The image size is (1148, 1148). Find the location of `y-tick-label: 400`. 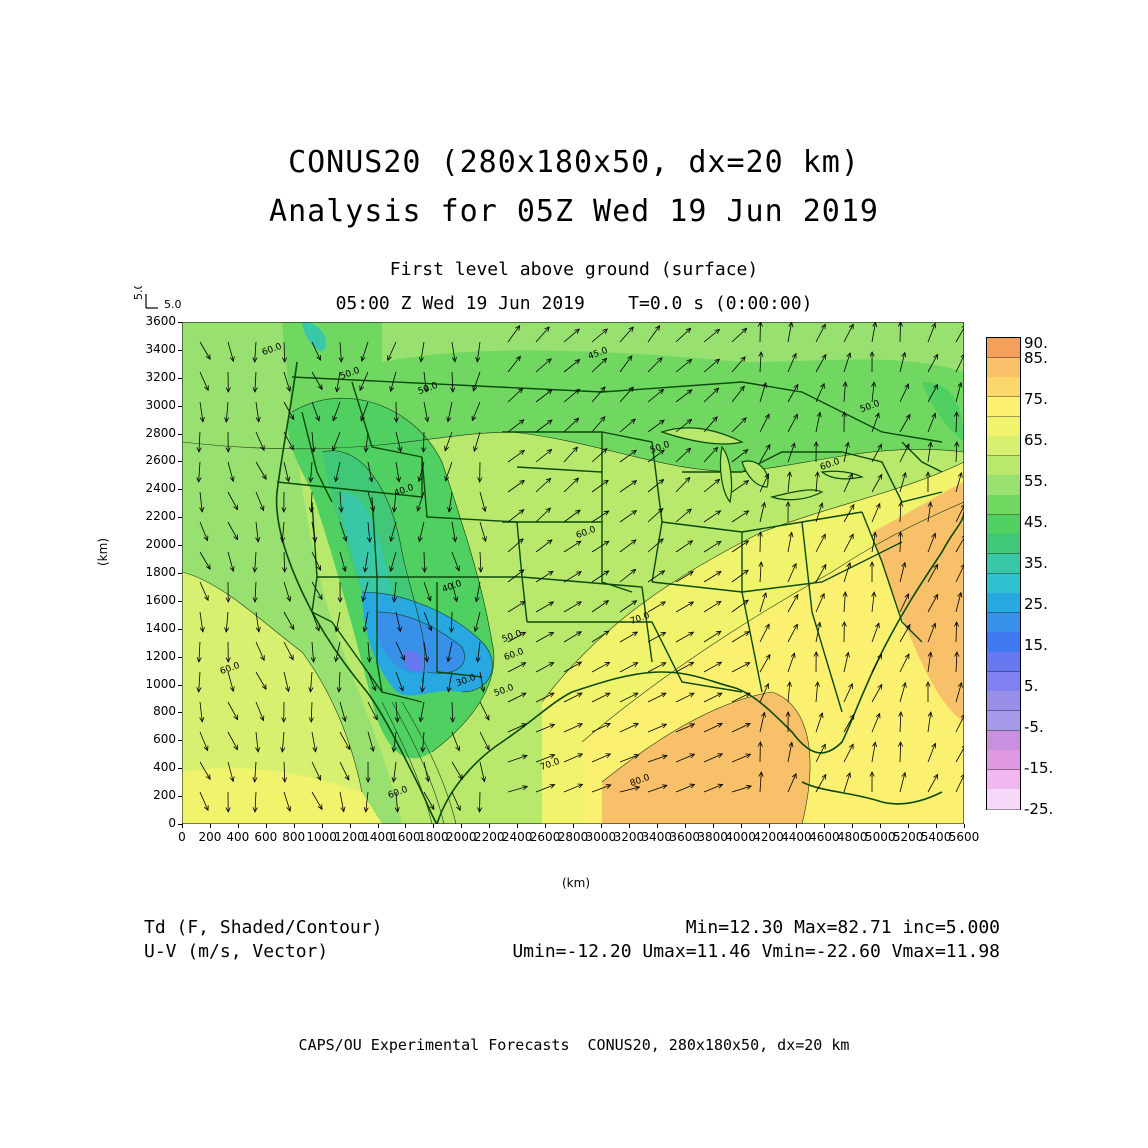

y-tick-label: 400 is located at coordinates (164, 767).